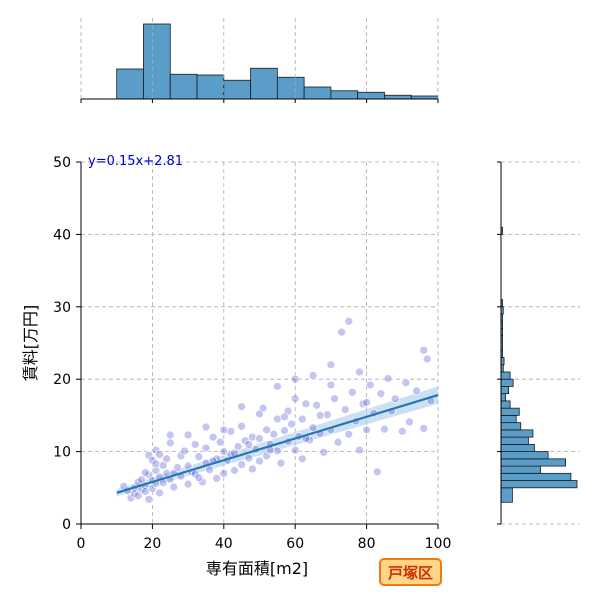  I want to click on regression-equation: y=0.15x+2.81, so click(135, 161).